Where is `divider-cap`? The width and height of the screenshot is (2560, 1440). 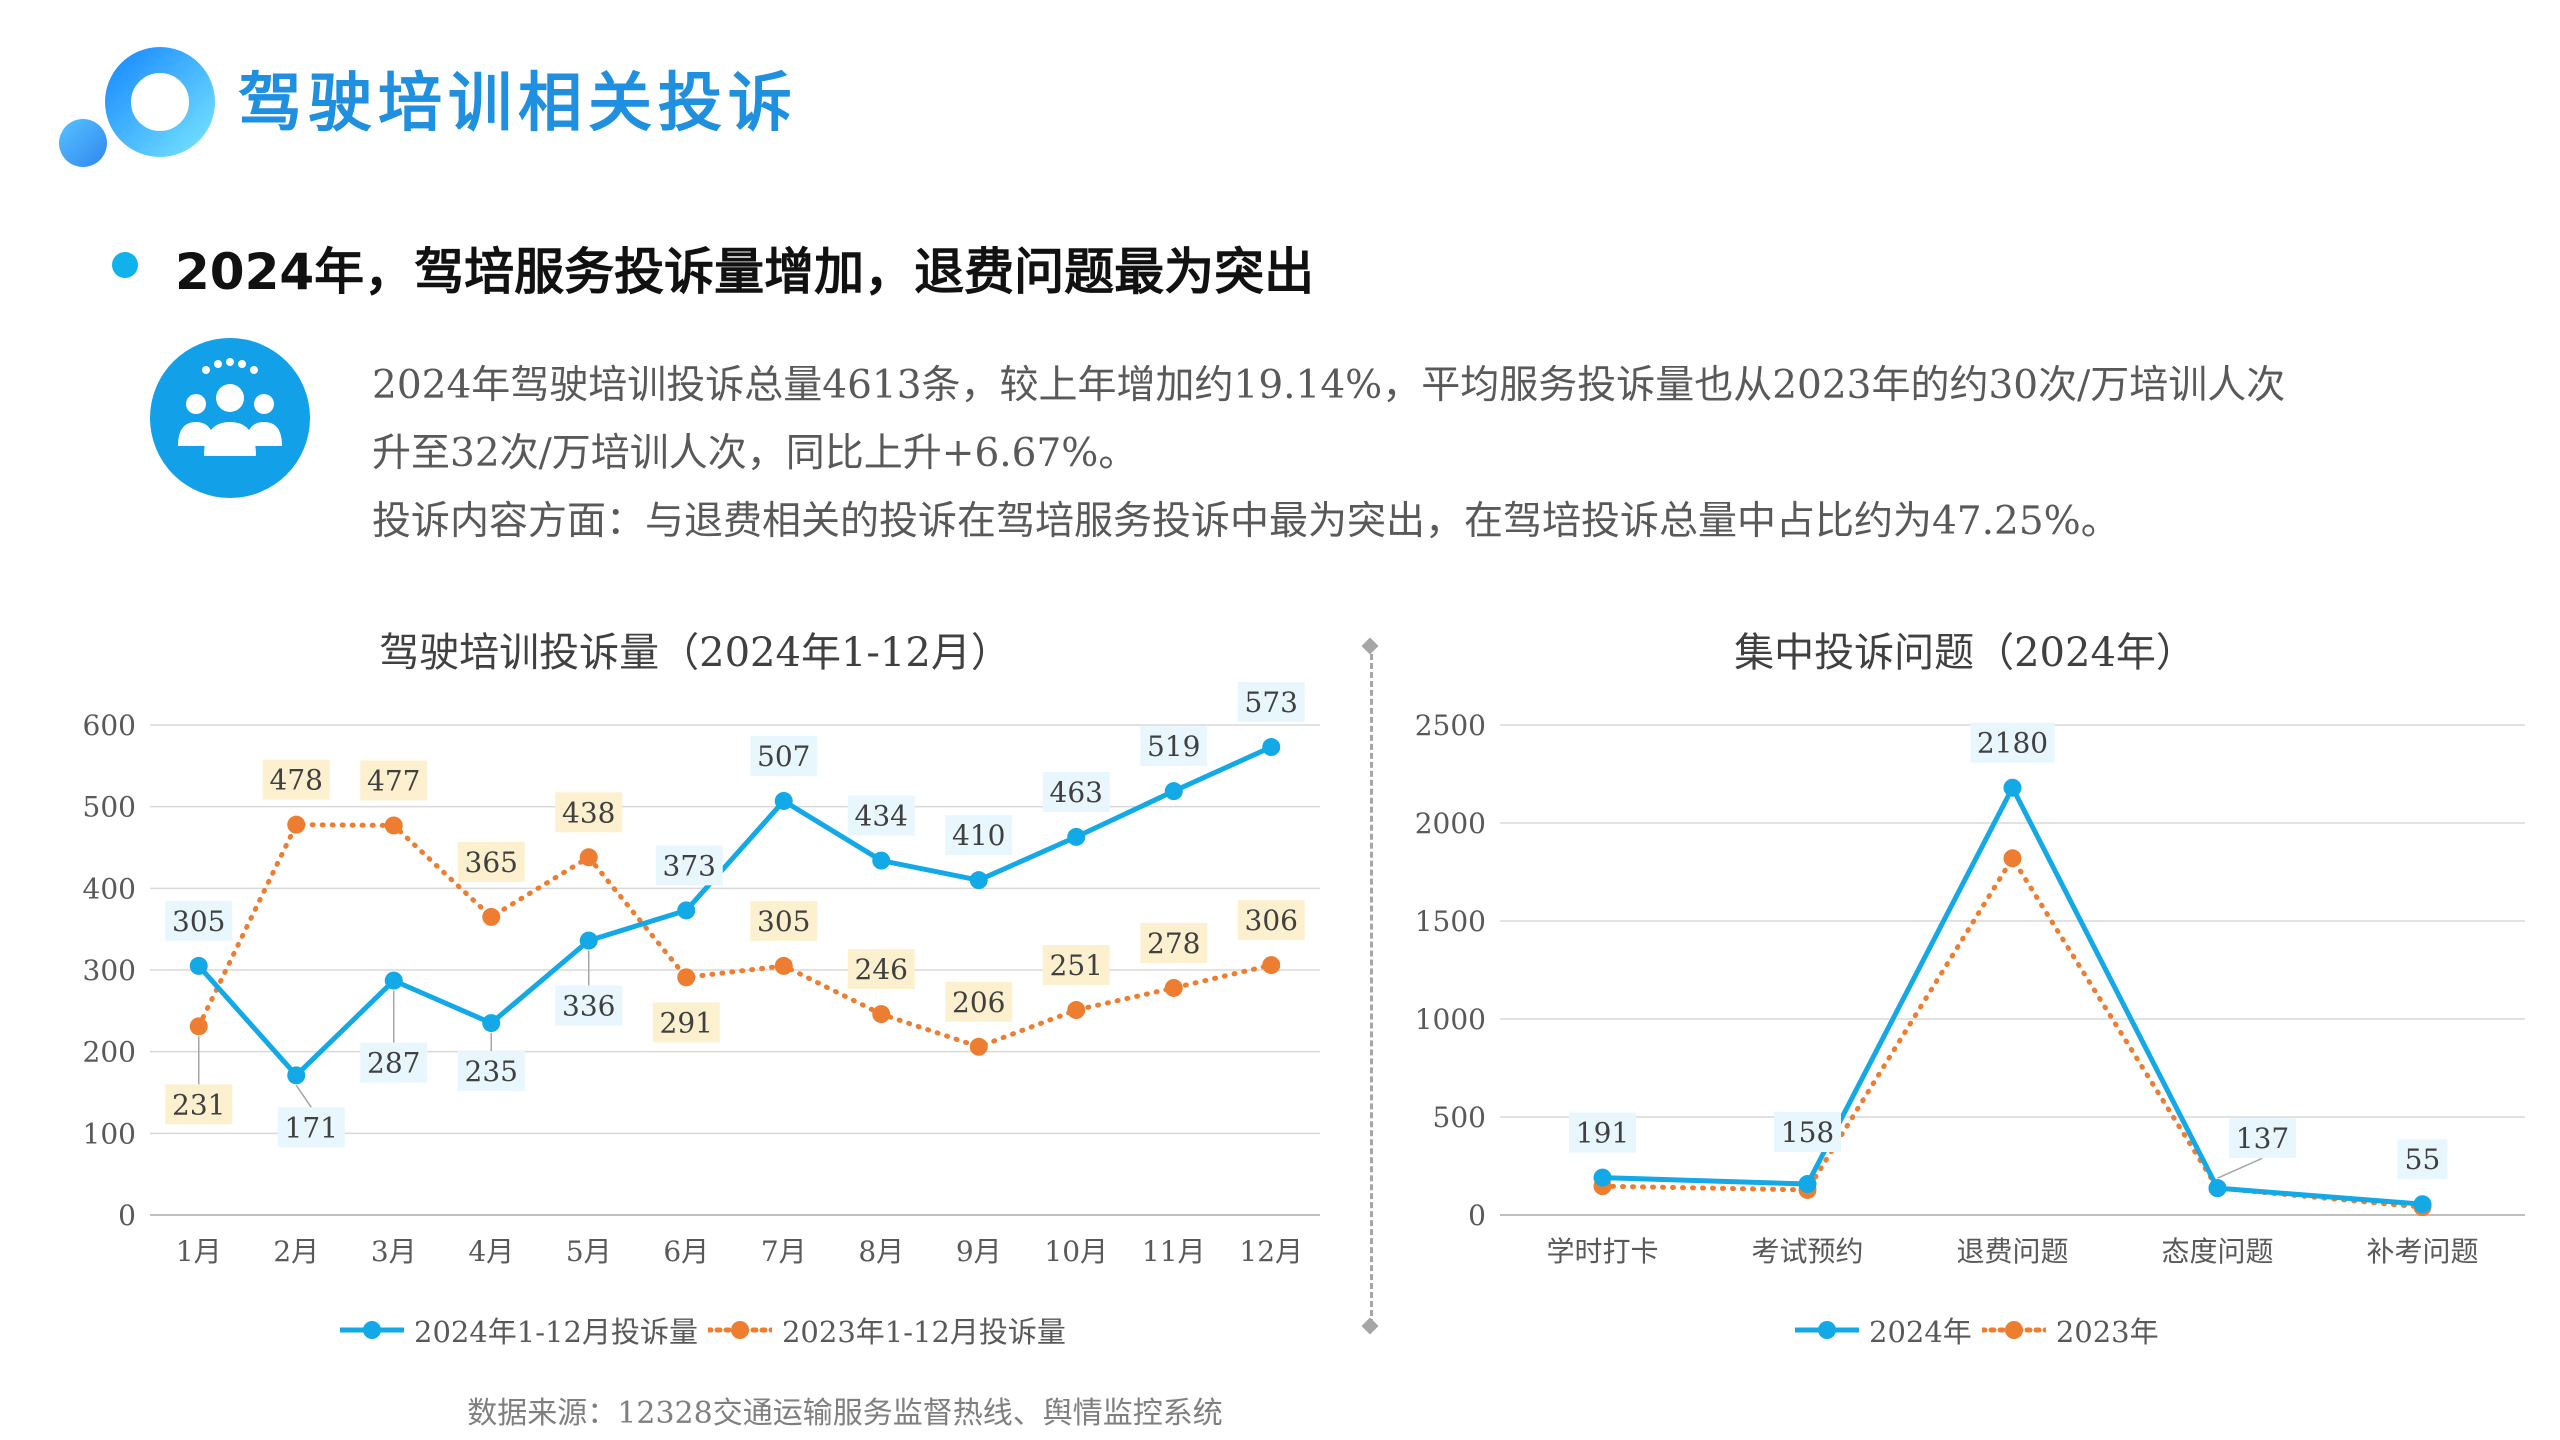 divider-cap is located at coordinates (1370, 1326).